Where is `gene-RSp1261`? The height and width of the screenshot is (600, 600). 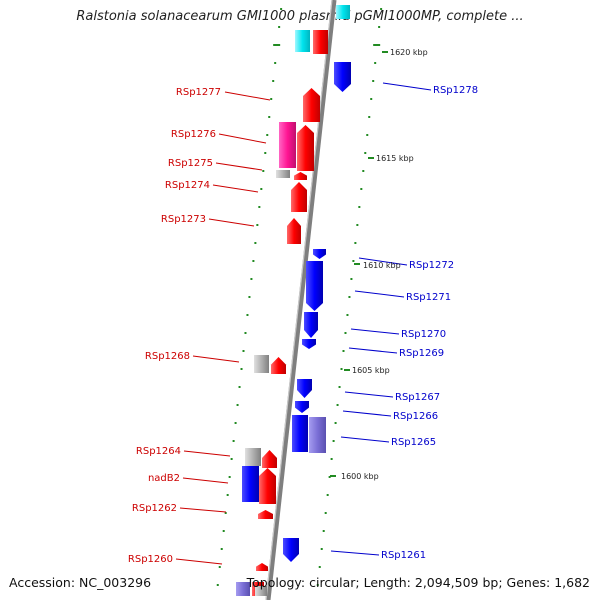 gene-RSp1261 is located at coordinates (291, 550).